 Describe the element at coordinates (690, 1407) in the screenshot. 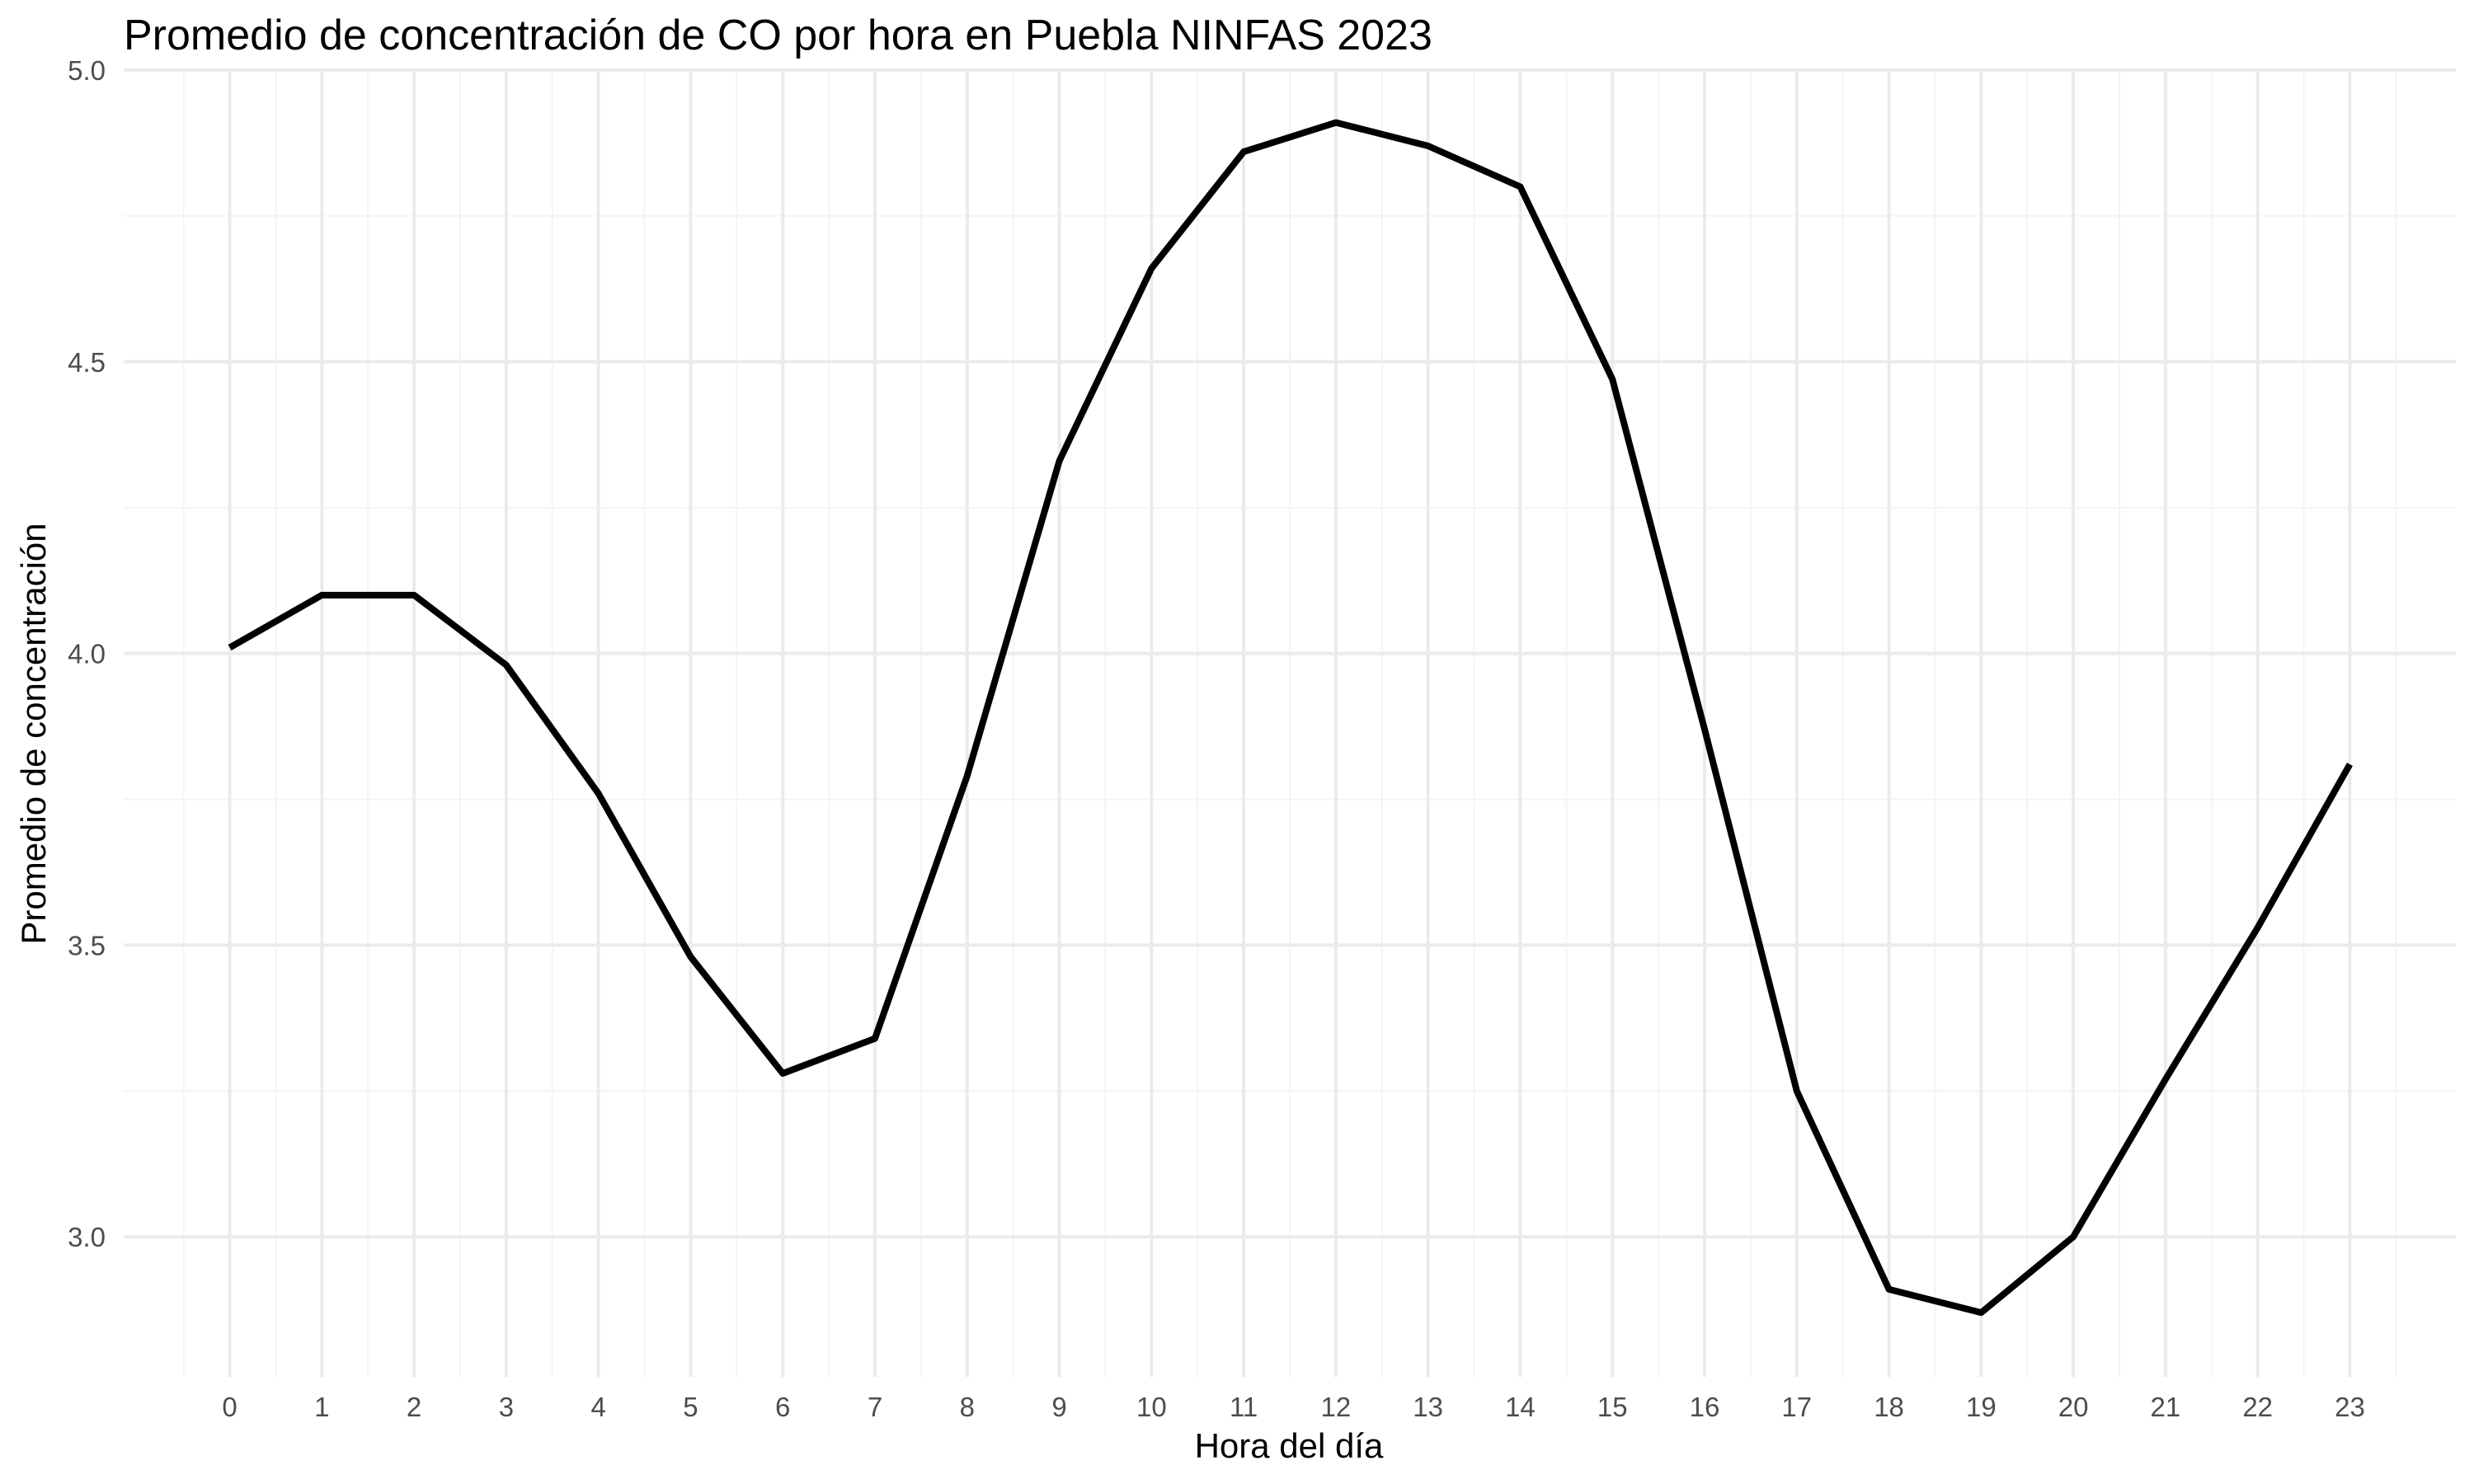

I see `x-tick-label: 5` at that location.